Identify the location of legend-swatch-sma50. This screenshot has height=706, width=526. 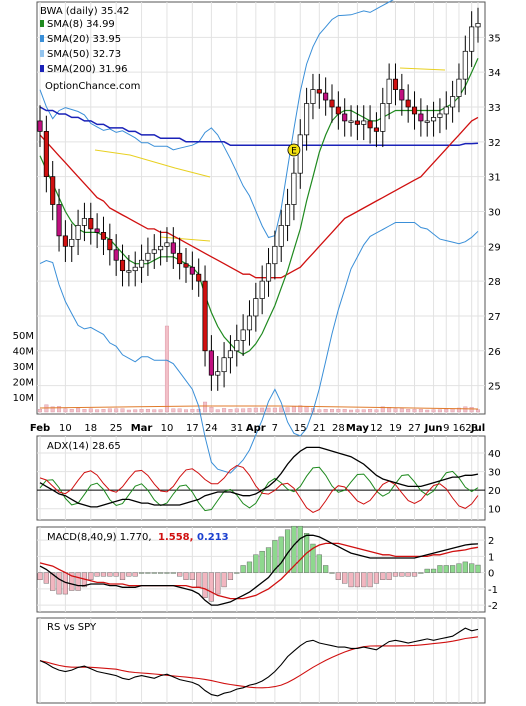
(42, 53).